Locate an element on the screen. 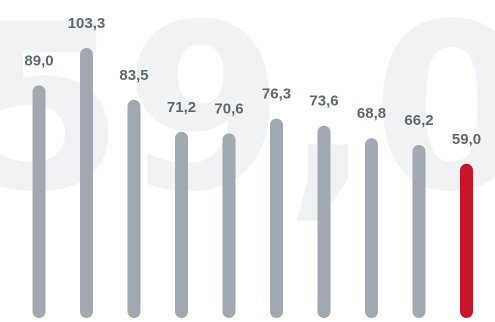  data-label: 76,3 is located at coordinates (276, 94).